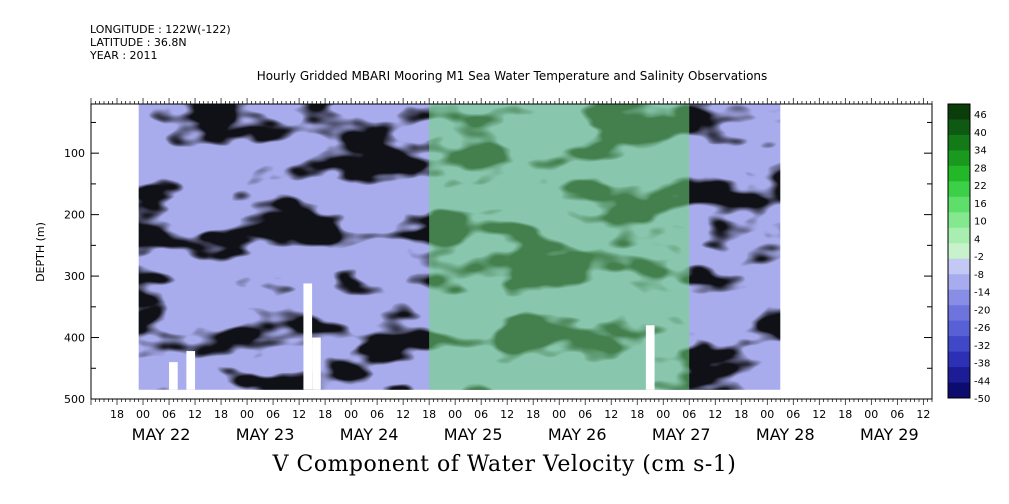  I want to click on y-tick-label: 400, so click(74, 338).